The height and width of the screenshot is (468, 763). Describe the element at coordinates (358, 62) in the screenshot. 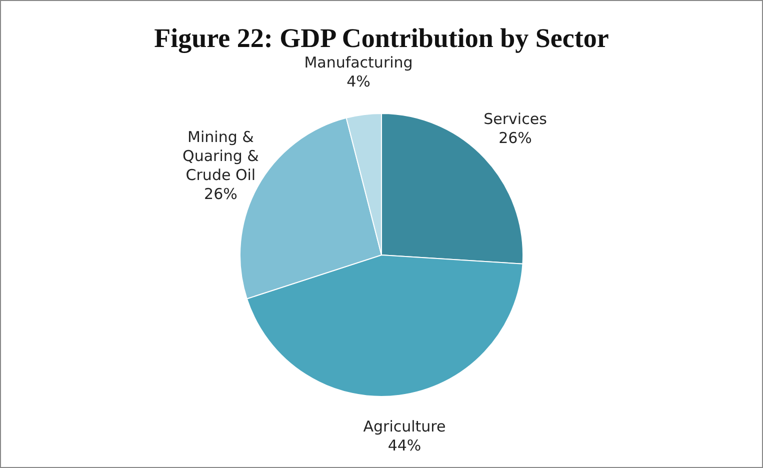

I see `slice-label: Manufacturing` at that location.